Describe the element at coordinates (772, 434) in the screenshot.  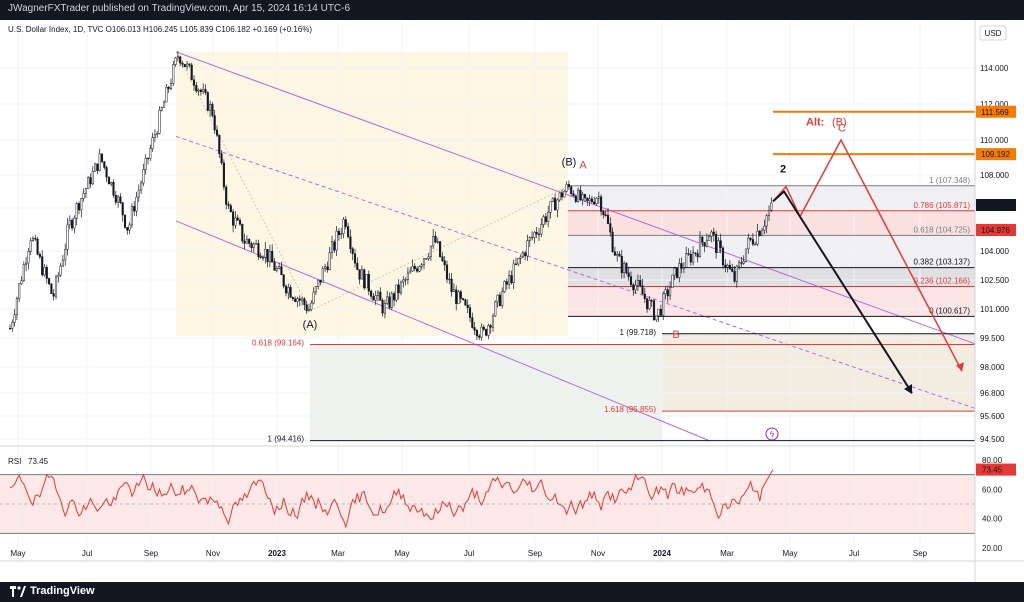
I see `event-icon-glyph: ϟ` at that location.